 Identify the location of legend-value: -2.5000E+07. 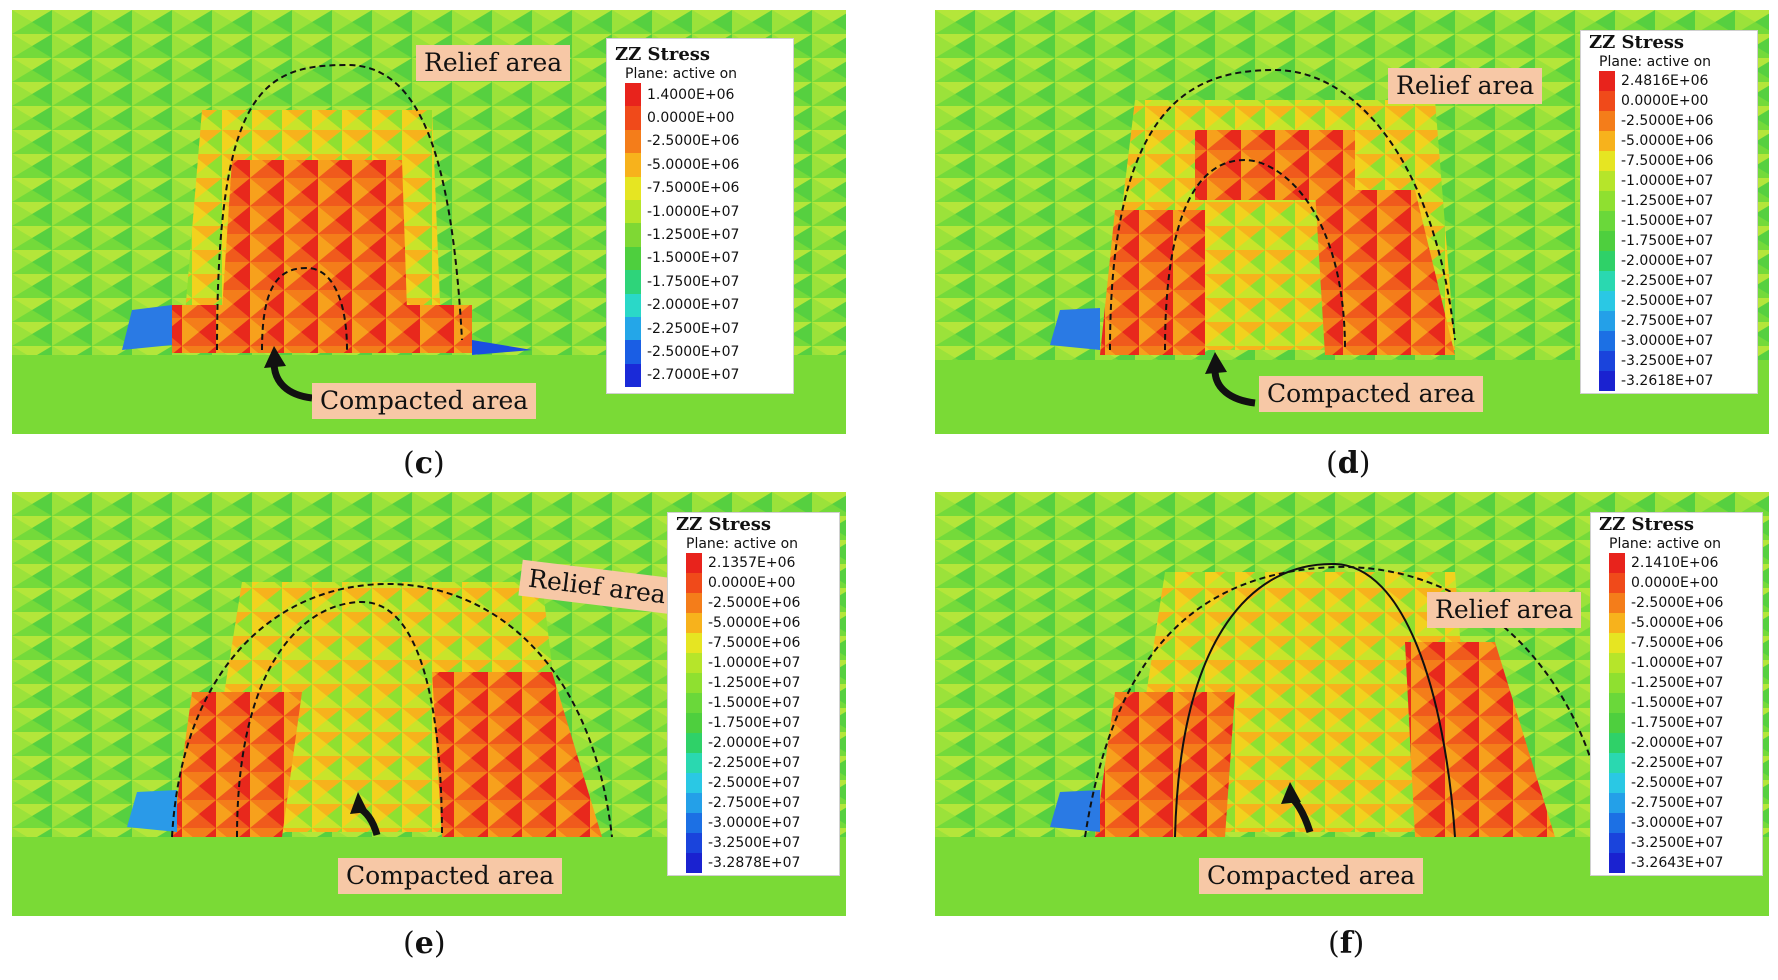
(754, 783).